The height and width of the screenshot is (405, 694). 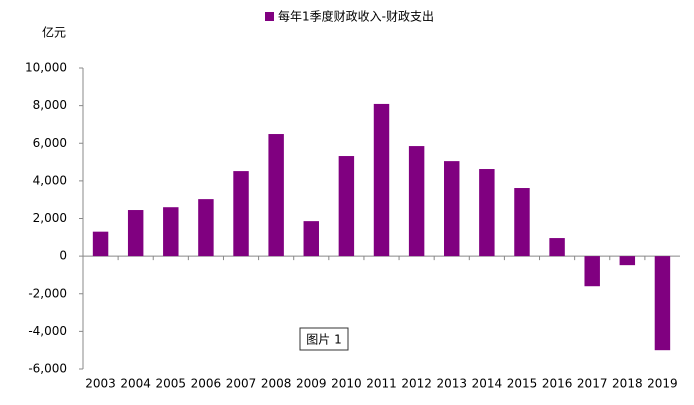 I want to click on x-tick-label: 2012, so click(x=416, y=384).